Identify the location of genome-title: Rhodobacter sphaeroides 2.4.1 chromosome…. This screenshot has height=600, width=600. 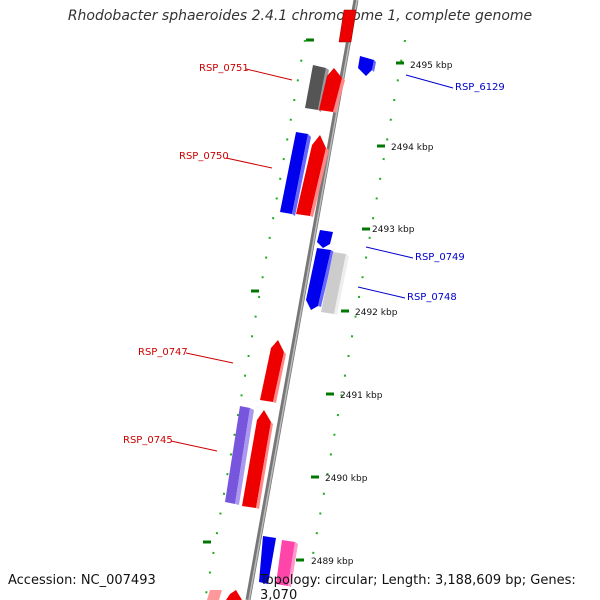
(300, 16).